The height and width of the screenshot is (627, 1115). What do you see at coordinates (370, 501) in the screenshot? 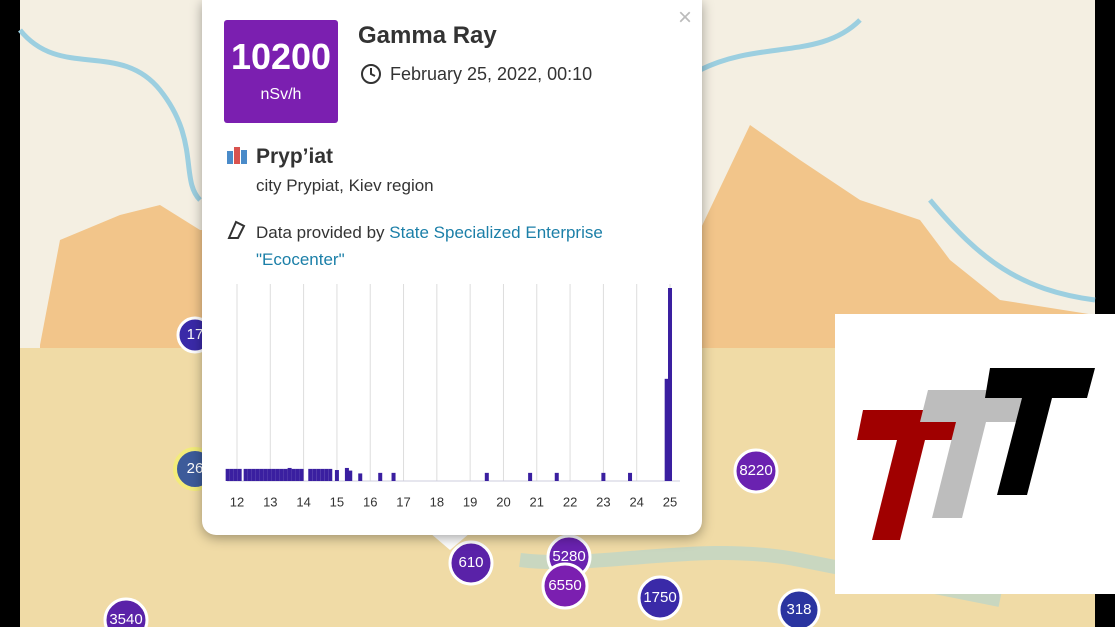
I see `x-tick-label: 16` at bounding box center [370, 501].